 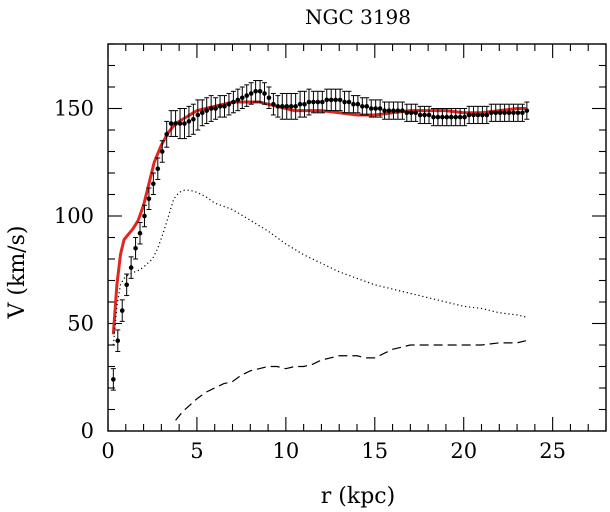 I want to click on x-axis-label: r (kpc), so click(x=358, y=496).